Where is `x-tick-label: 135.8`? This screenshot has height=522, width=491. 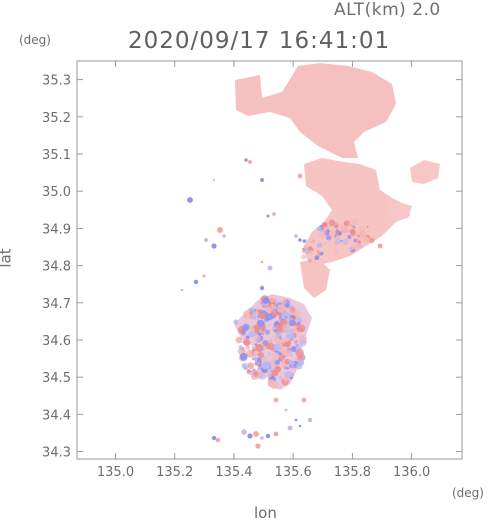
x-tick-label: 135.8 is located at coordinates (352, 472).